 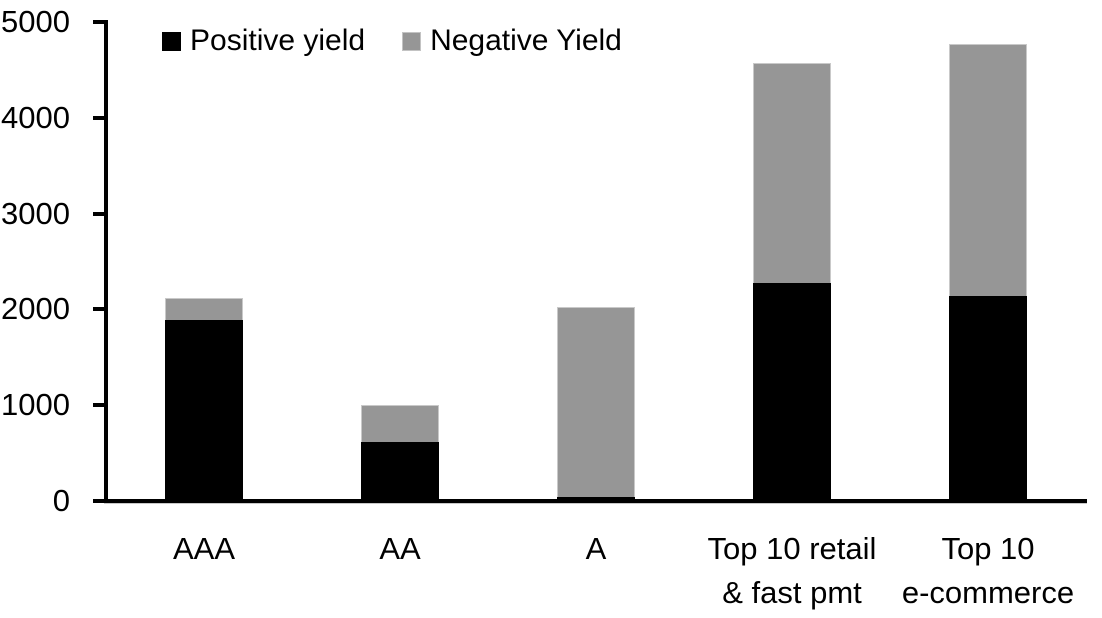 I want to click on legend-item: Negative Yield, so click(x=512, y=41).